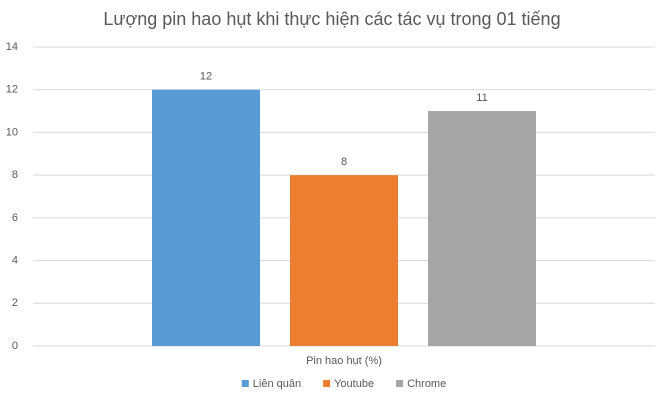 The image size is (663, 404). I want to click on legend-label: Chrome, so click(426, 384).